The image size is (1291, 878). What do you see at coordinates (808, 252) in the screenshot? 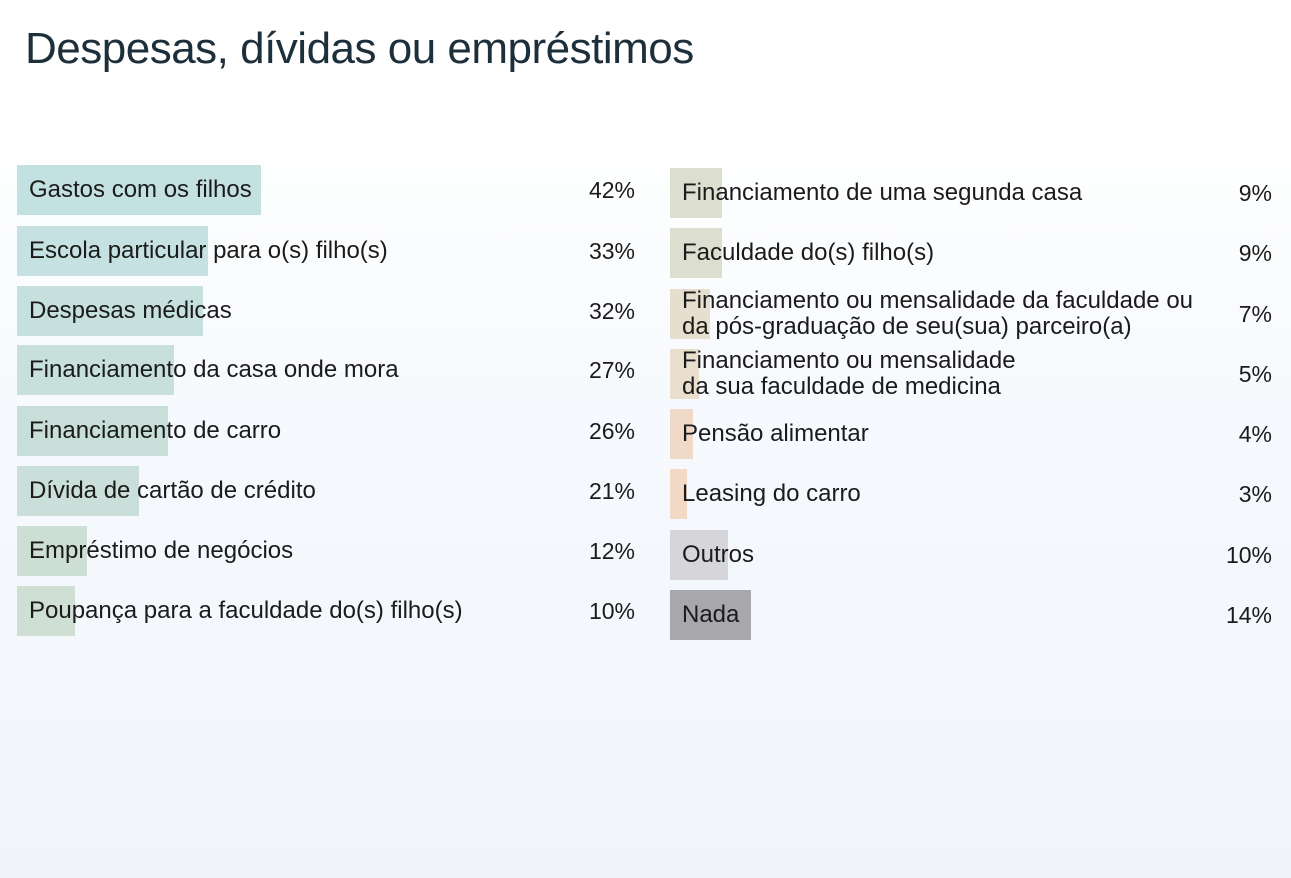
I see `bar-label: Faculdade do(s) filho(s)` at bounding box center [808, 252].